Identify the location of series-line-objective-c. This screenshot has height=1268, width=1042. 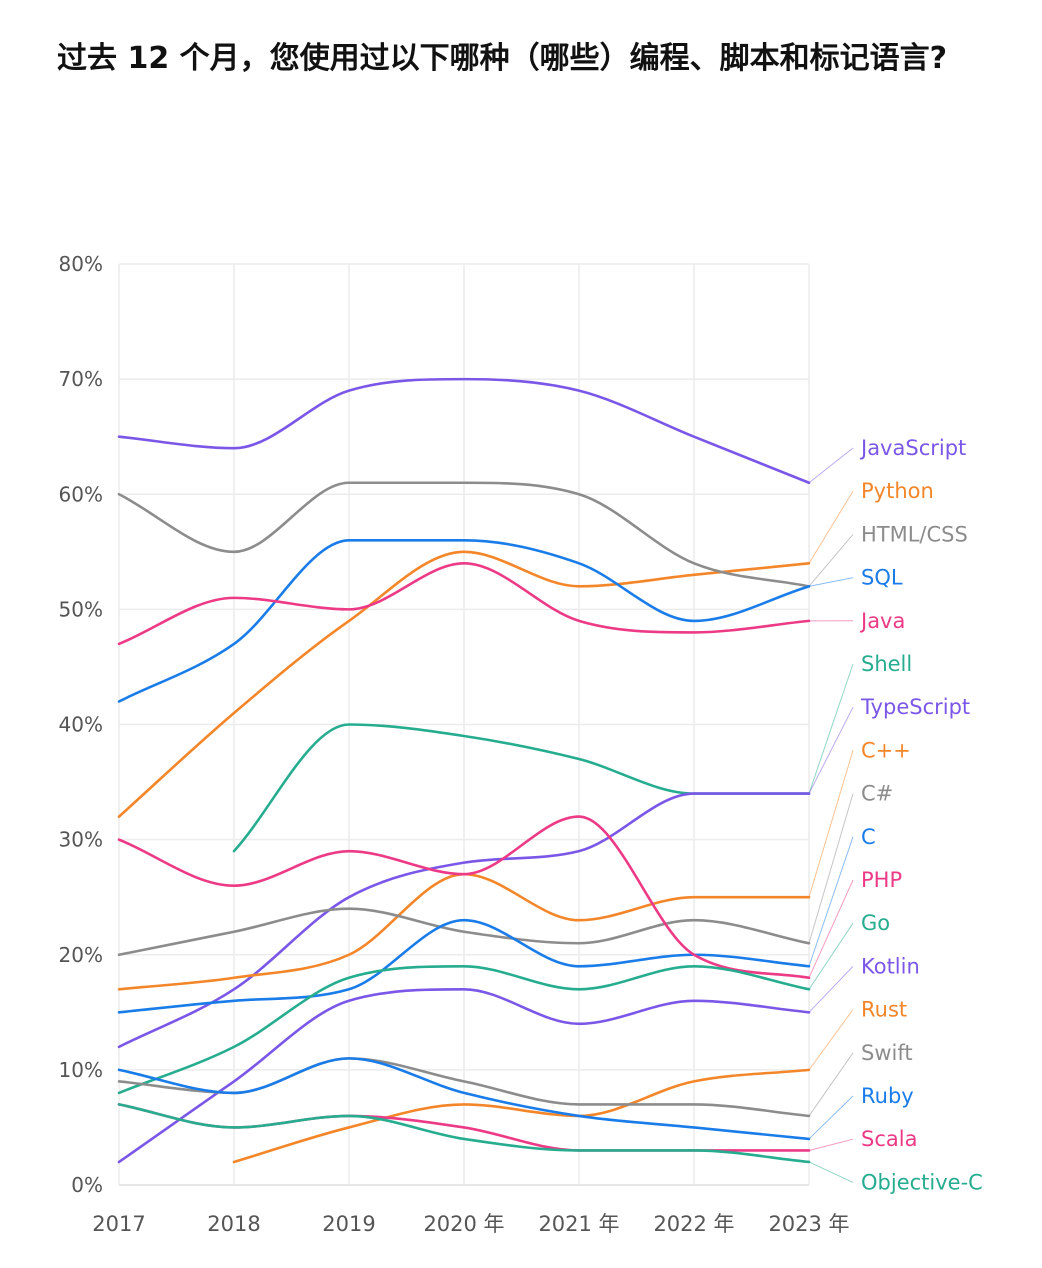
(464, 1133).